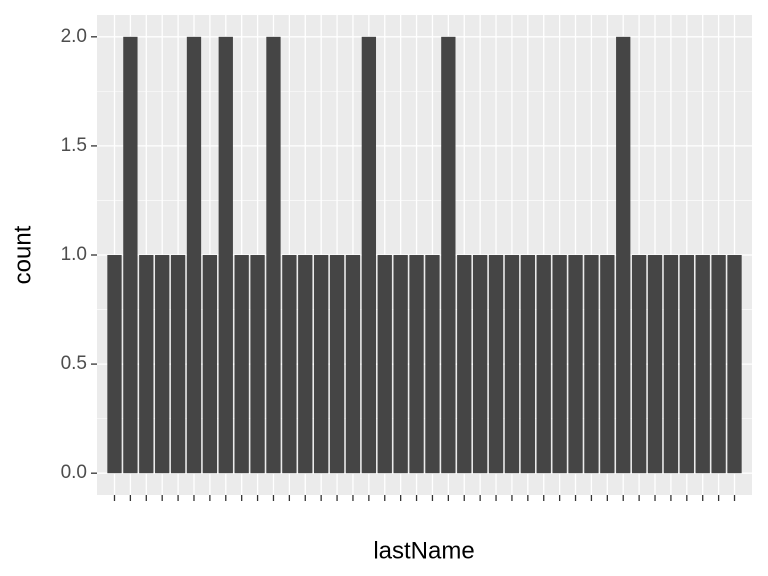 This screenshot has height=576, width=768. What do you see at coordinates (74, 472) in the screenshot?
I see `y-tick-label: 0.0` at bounding box center [74, 472].